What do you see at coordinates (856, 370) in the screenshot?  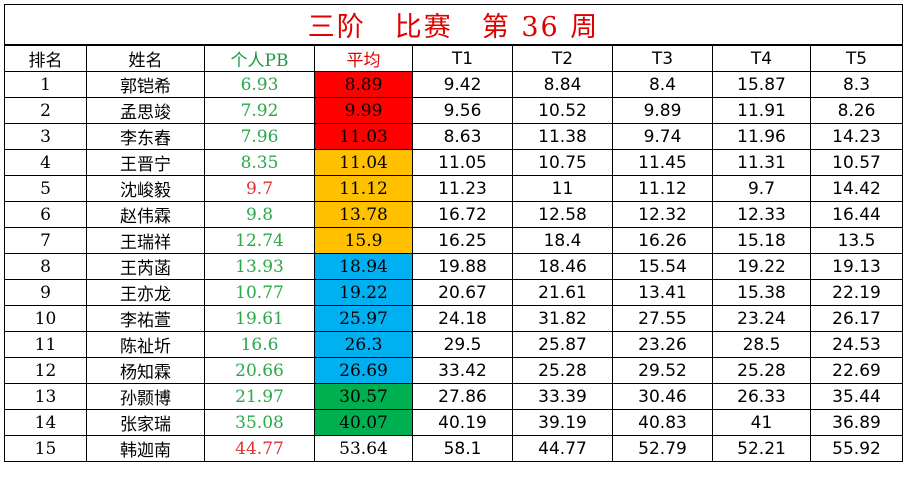 I see `cell-t5: 22.69` at bounding box center [856, 370].